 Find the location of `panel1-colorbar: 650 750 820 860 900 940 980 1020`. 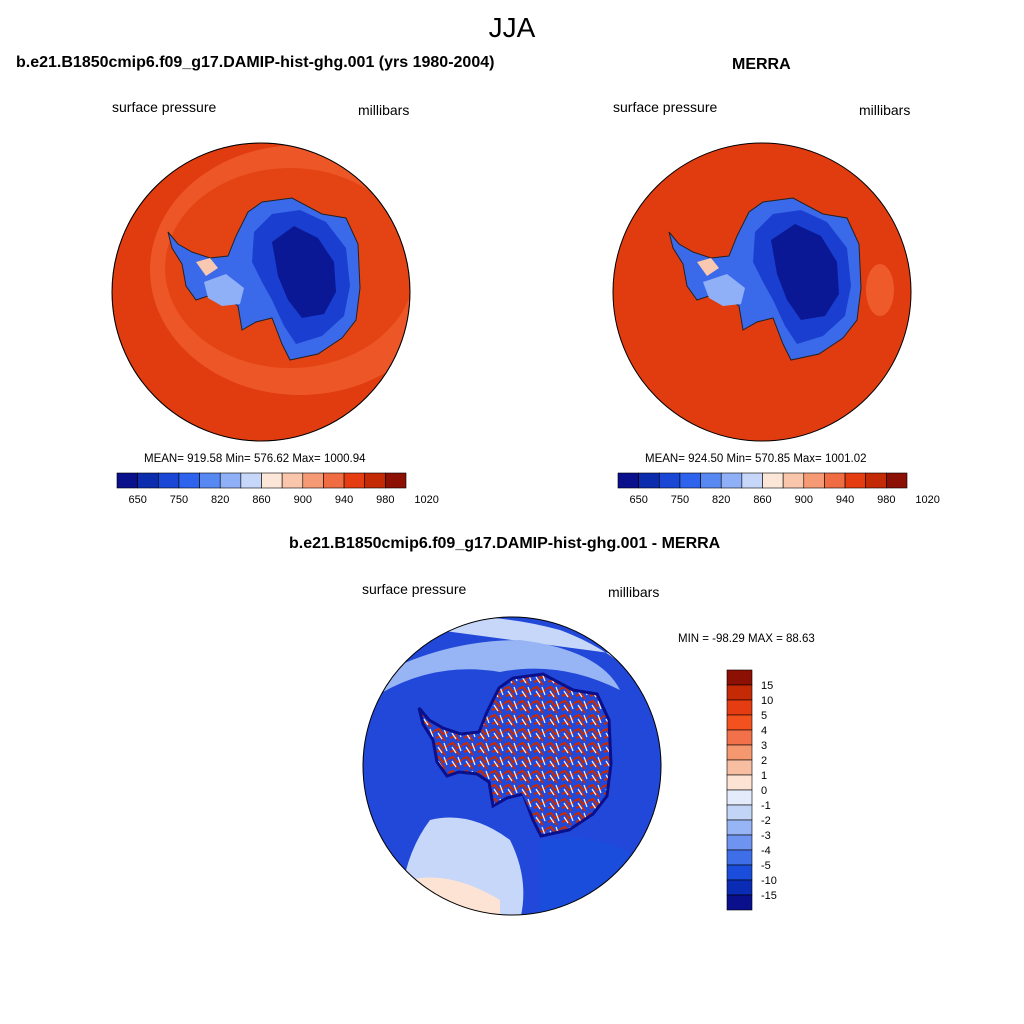

panel1-colorbar: 650 750 820 860 900 940 980 1020 is located at coordinates (277, 489).